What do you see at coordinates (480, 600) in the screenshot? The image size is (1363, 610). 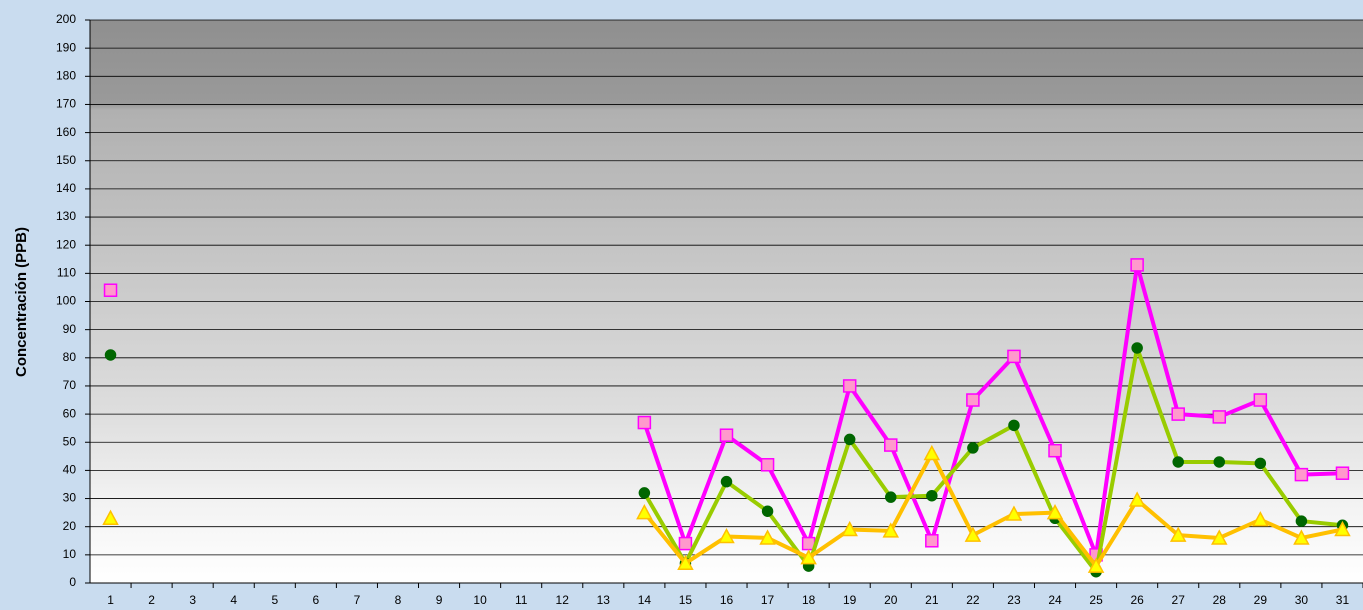 I see `x-tick-label: 10` at bounding box center [480, 600].